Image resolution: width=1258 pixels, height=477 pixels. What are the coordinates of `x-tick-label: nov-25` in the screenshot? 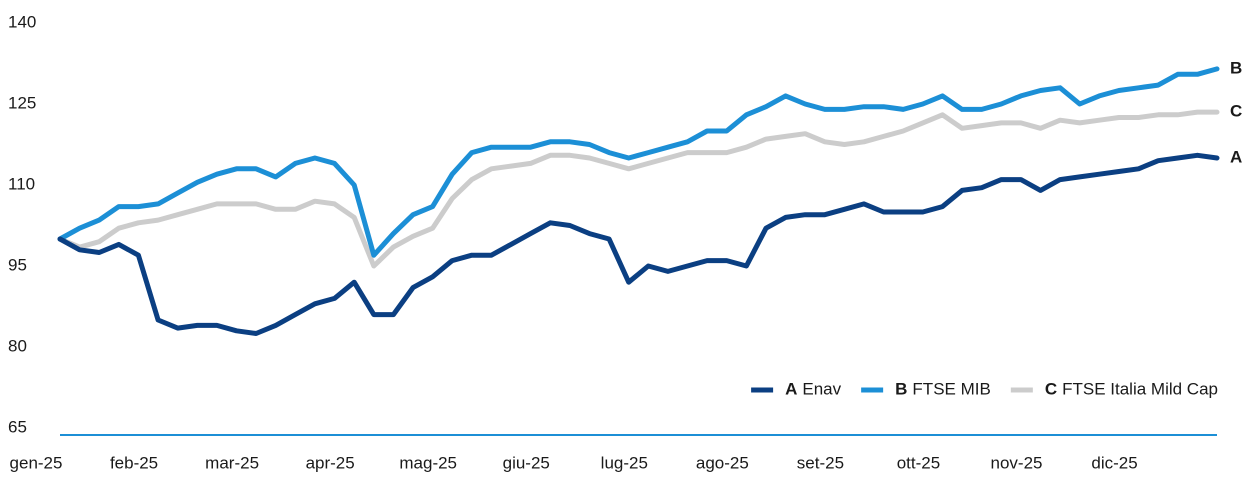 It's located at (1017, 462).